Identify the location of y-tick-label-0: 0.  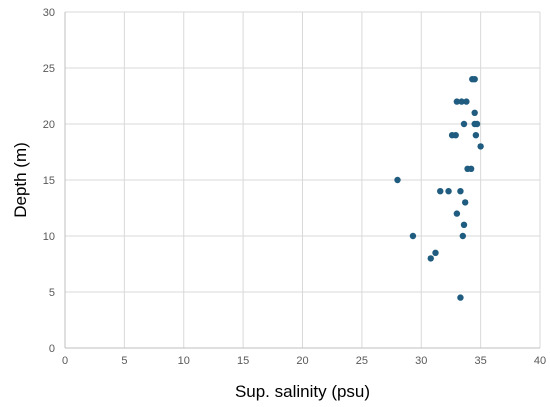
(52, 349).